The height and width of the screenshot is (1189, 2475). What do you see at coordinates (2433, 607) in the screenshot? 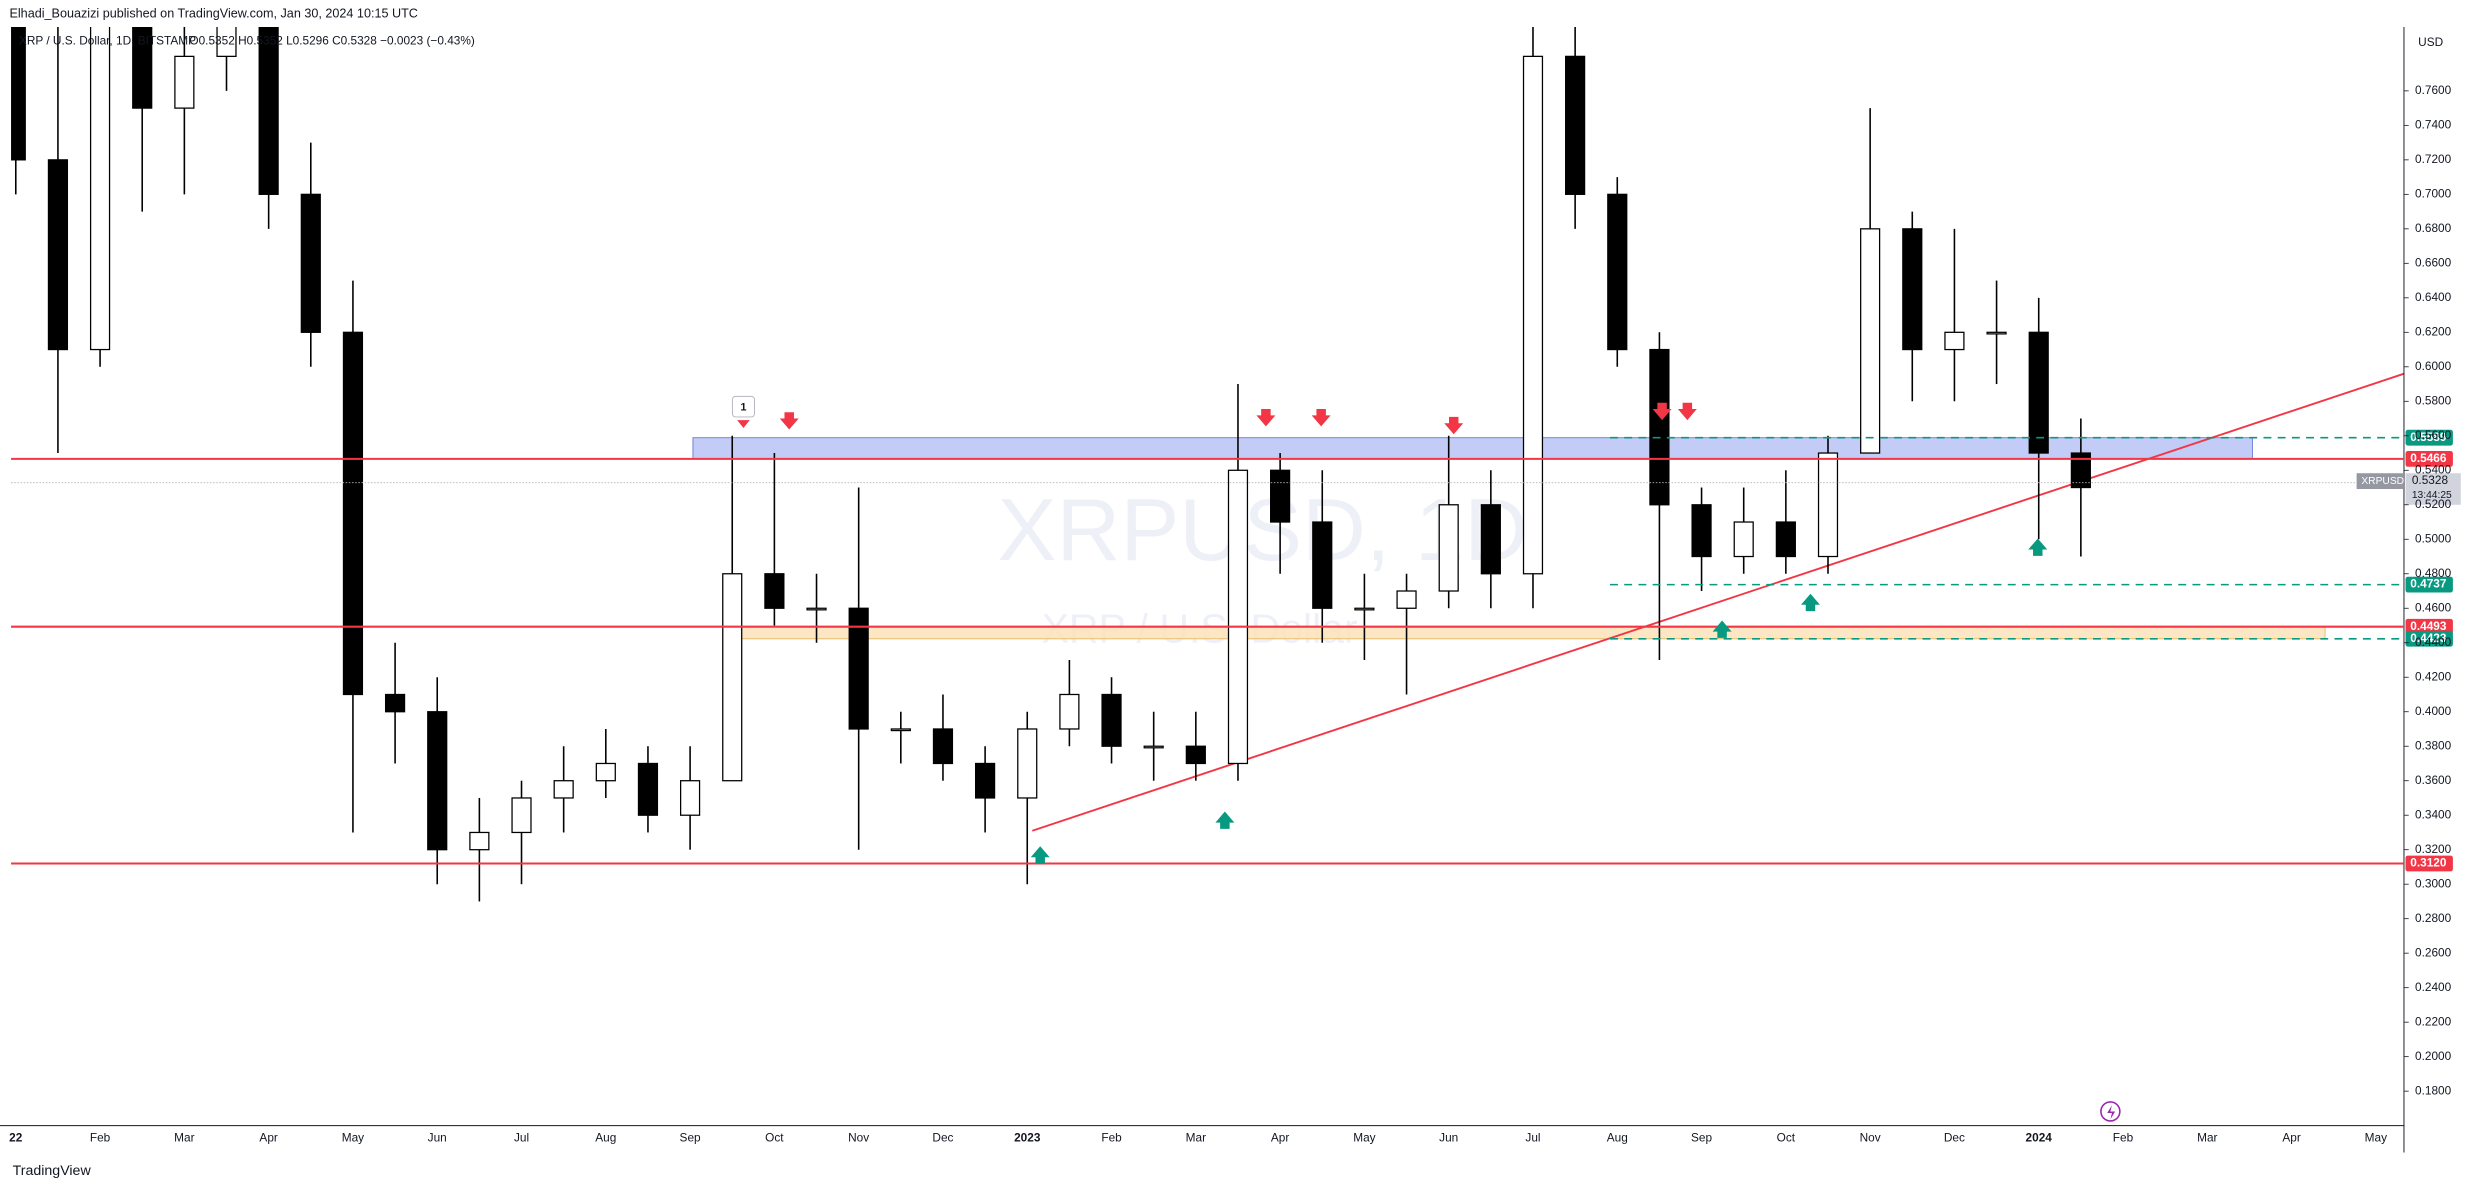
I see `y-tick-label: 0.4600` at bounding box center [2433, 607].